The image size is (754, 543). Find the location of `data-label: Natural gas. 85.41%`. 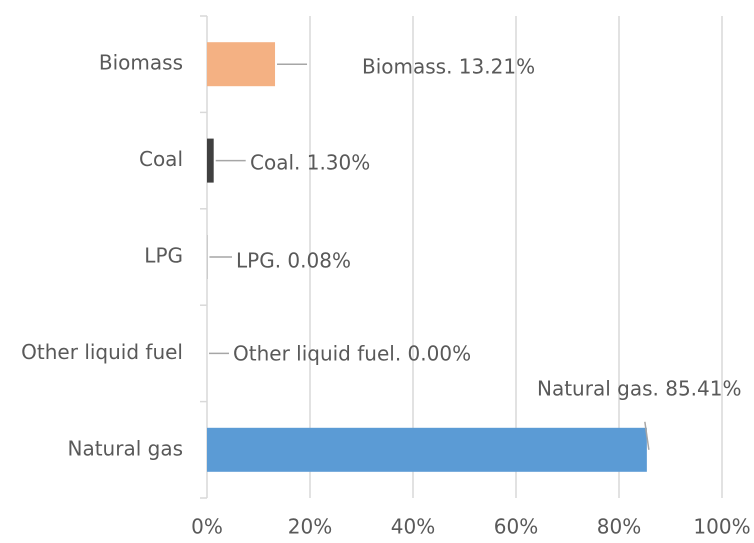

data-label: Natural gas. 85.41% is located at coordinates (639, 389).